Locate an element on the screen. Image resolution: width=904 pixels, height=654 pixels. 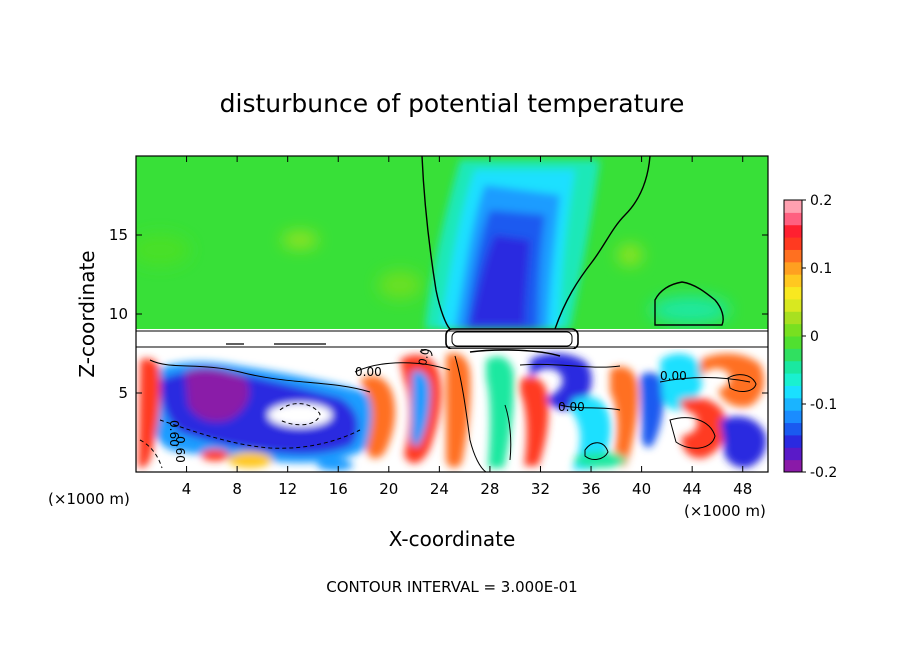
x-tick-label-9: 40 is located at coordinates (641, 489).